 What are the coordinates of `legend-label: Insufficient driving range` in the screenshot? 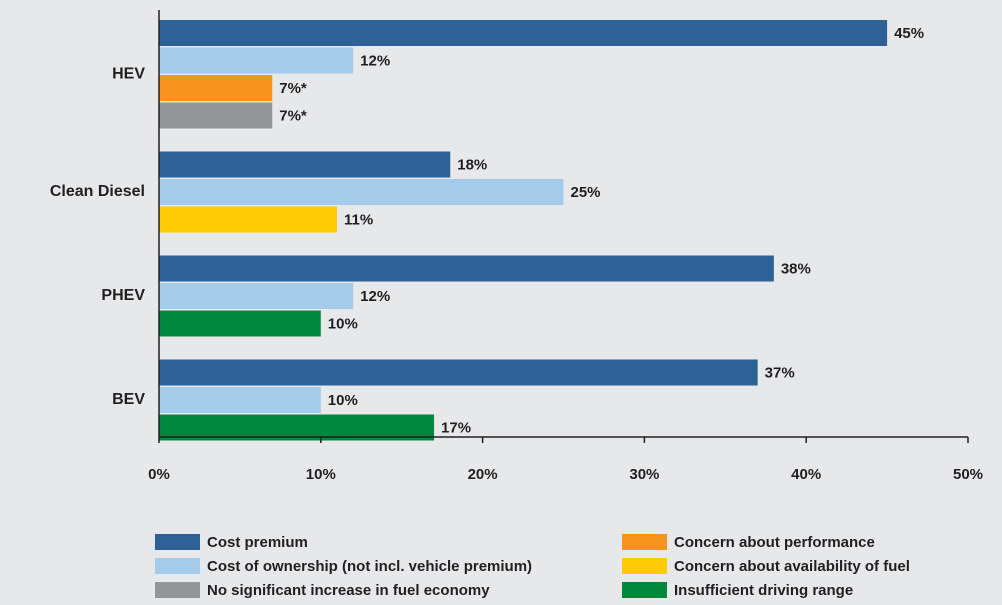 It's located at (763, 590).